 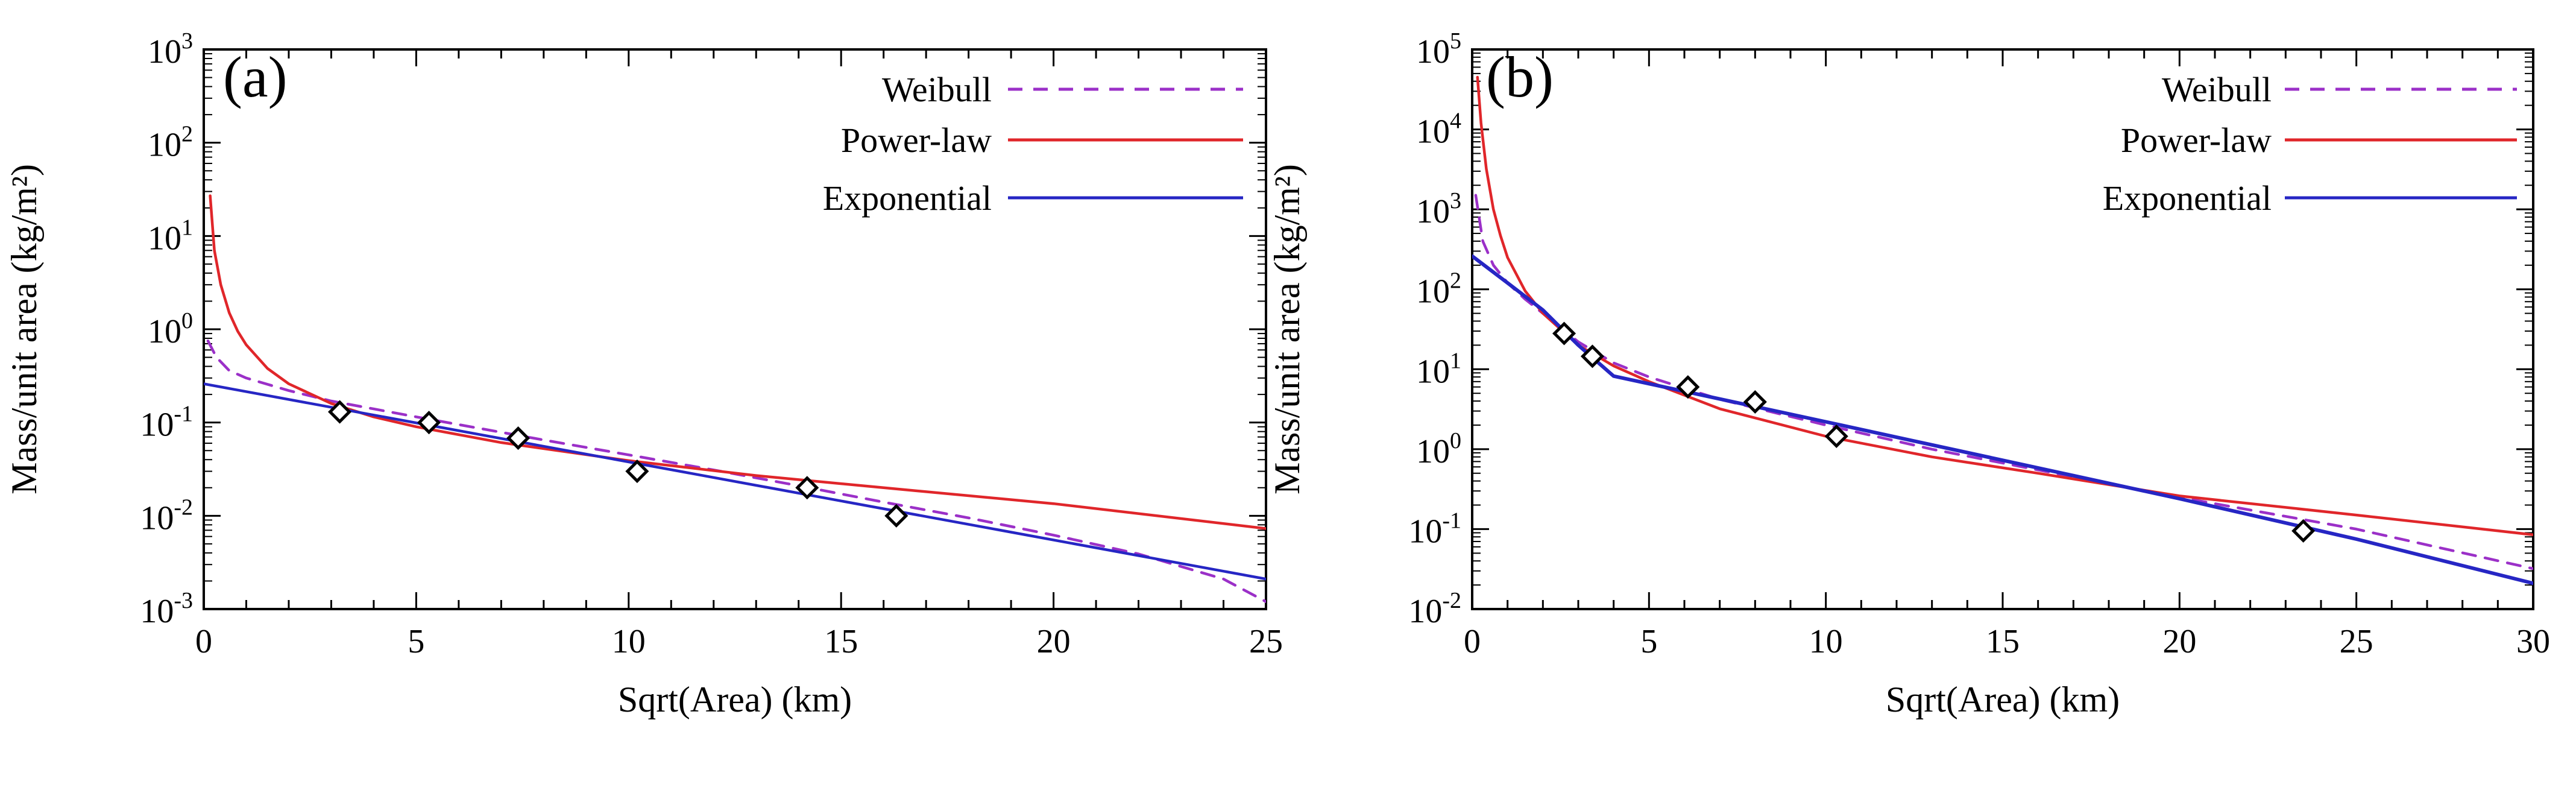 I want to click on panel-label: (a), so click(x=255, y=77).